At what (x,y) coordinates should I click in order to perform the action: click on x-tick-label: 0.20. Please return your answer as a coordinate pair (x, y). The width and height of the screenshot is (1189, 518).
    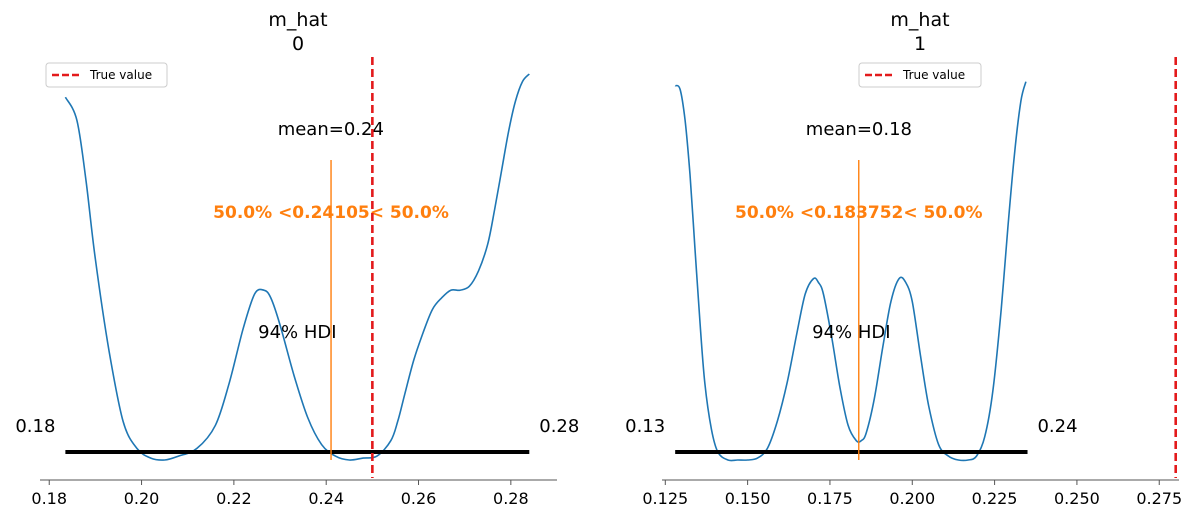
    Looking at the image, I should click on (142, 498).